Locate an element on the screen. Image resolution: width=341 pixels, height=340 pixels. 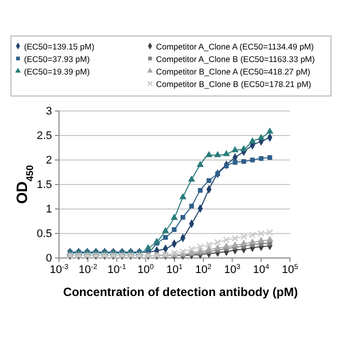
y-tick-label: 1.5 is located at coordinates (44, 185).